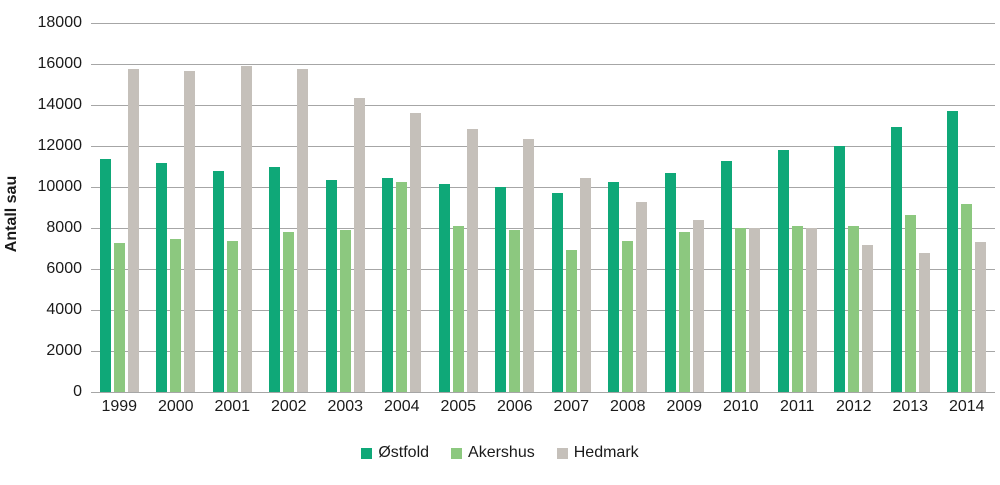  Describe the element at coordinates (60, 145) in the screenshot. I see `y-tick-label-12000: 12000` at that location.